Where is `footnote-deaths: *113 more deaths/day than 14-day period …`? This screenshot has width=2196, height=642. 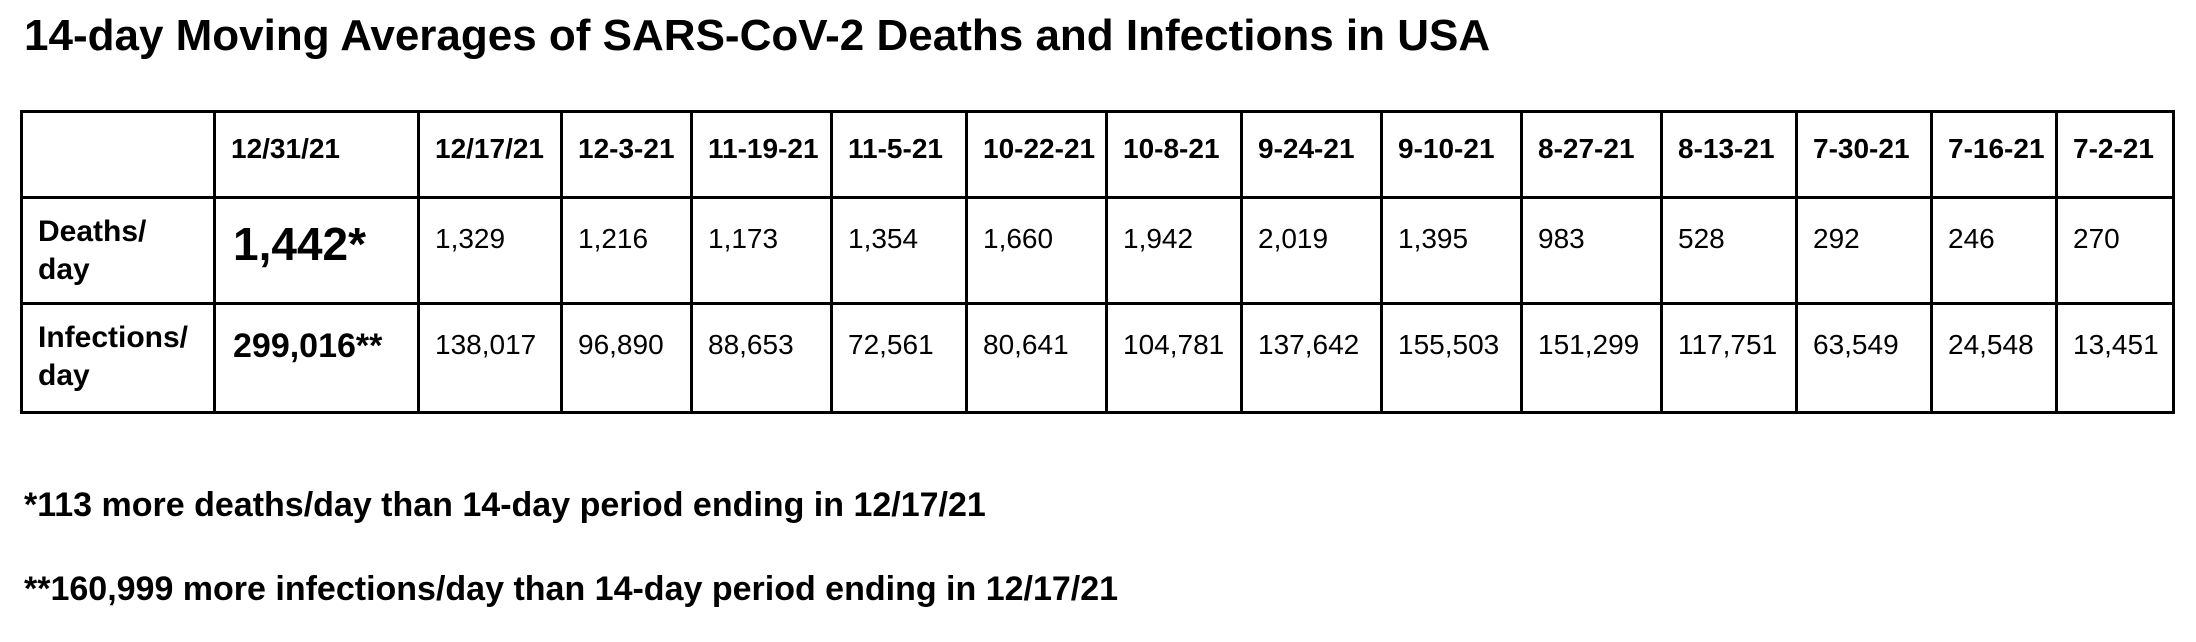 footnote-deaths: *113 more deaths/day than 14-day period … is located at coordinates (505, 505).